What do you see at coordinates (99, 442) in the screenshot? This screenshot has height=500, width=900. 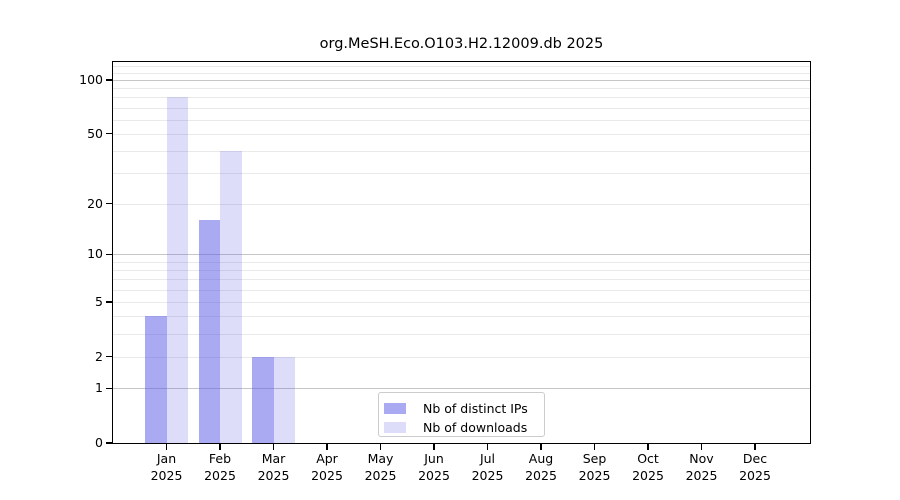 I see `y-tick-label: 0` at bounding box center [99, 442].